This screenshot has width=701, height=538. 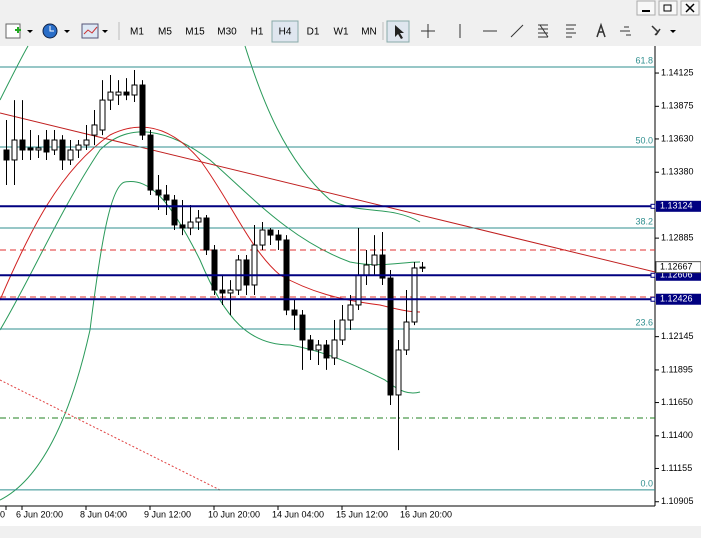 I want to click on y-tick-label: 1.10905, so click(x=677, y=501).